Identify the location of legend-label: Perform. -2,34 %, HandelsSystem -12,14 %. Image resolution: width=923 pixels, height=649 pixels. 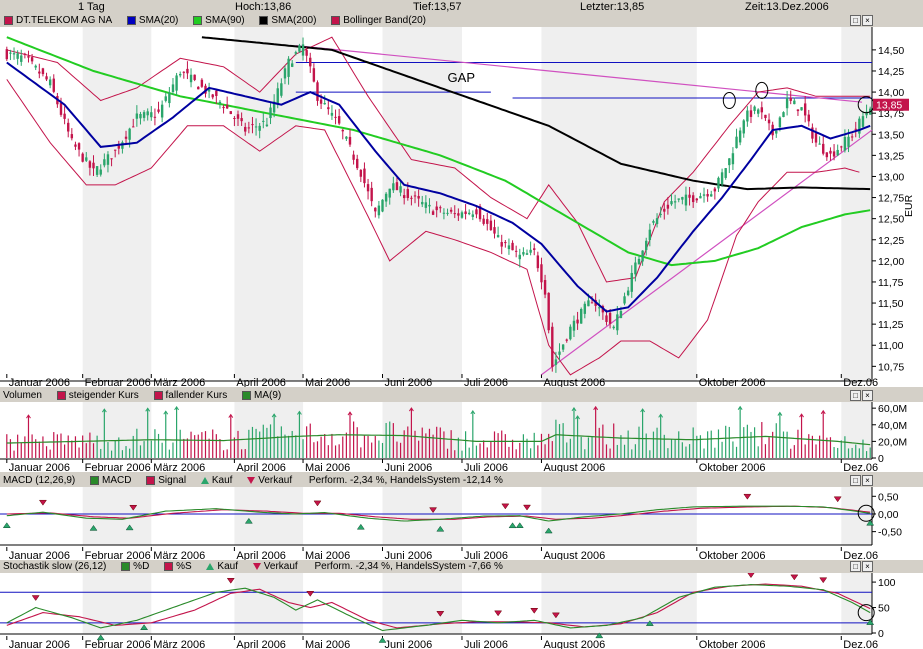
(405, 480).